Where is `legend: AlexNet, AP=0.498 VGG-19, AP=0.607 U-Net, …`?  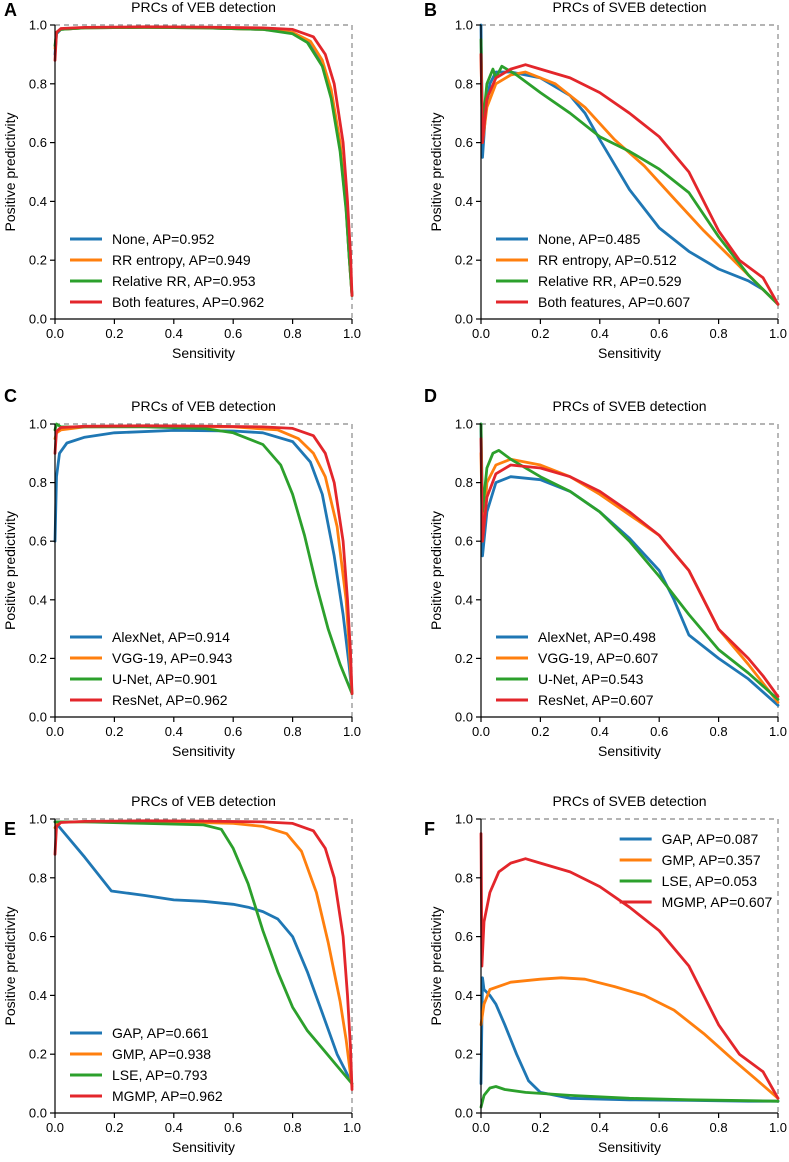
legend: AlexNet, AP=0.498 VGG-19, AP=0.607 U-Net, … is located at coordinates (577, 668).